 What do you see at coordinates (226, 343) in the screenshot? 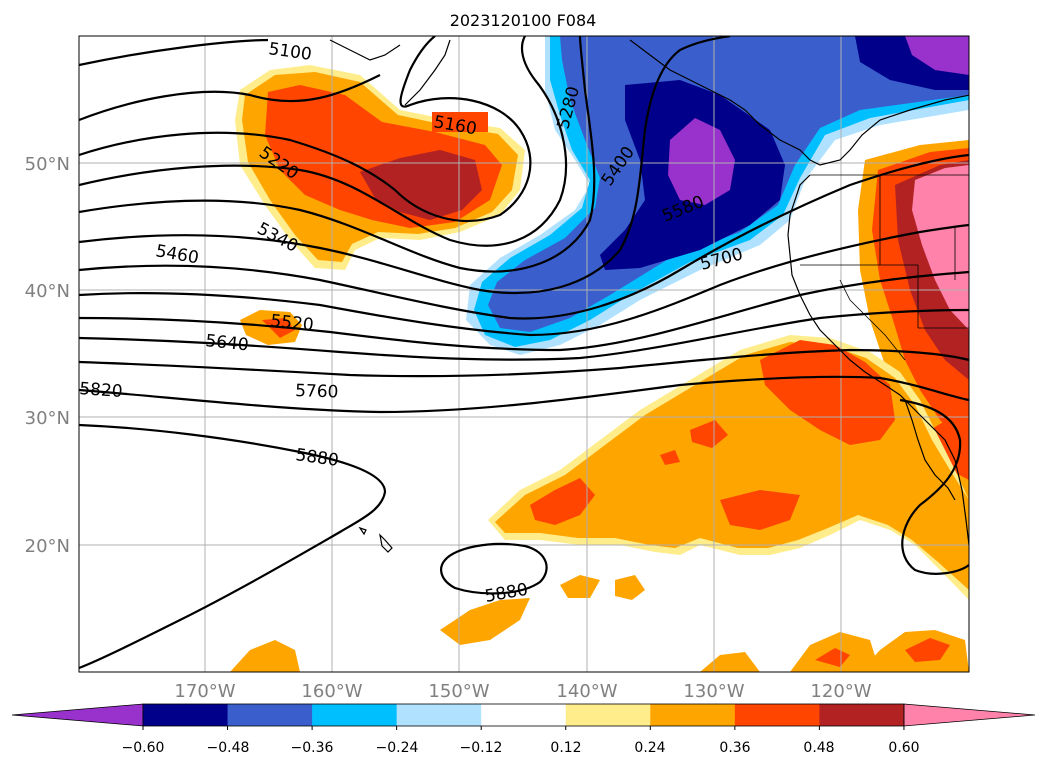
I see `contour-label: 5640` at bounding box center [226, 343].